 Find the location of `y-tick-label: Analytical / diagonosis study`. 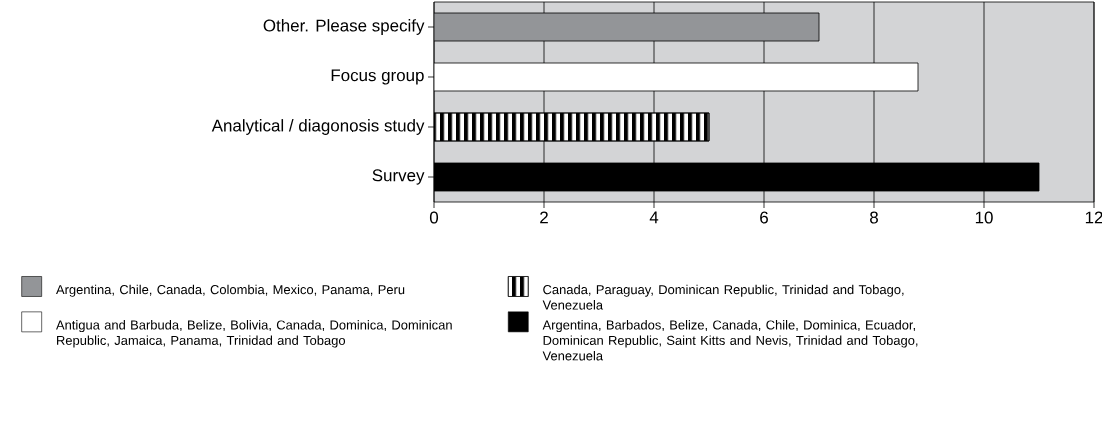

y-tick-label: Analytical / diagonosis study is located at coordinates (318, 127).